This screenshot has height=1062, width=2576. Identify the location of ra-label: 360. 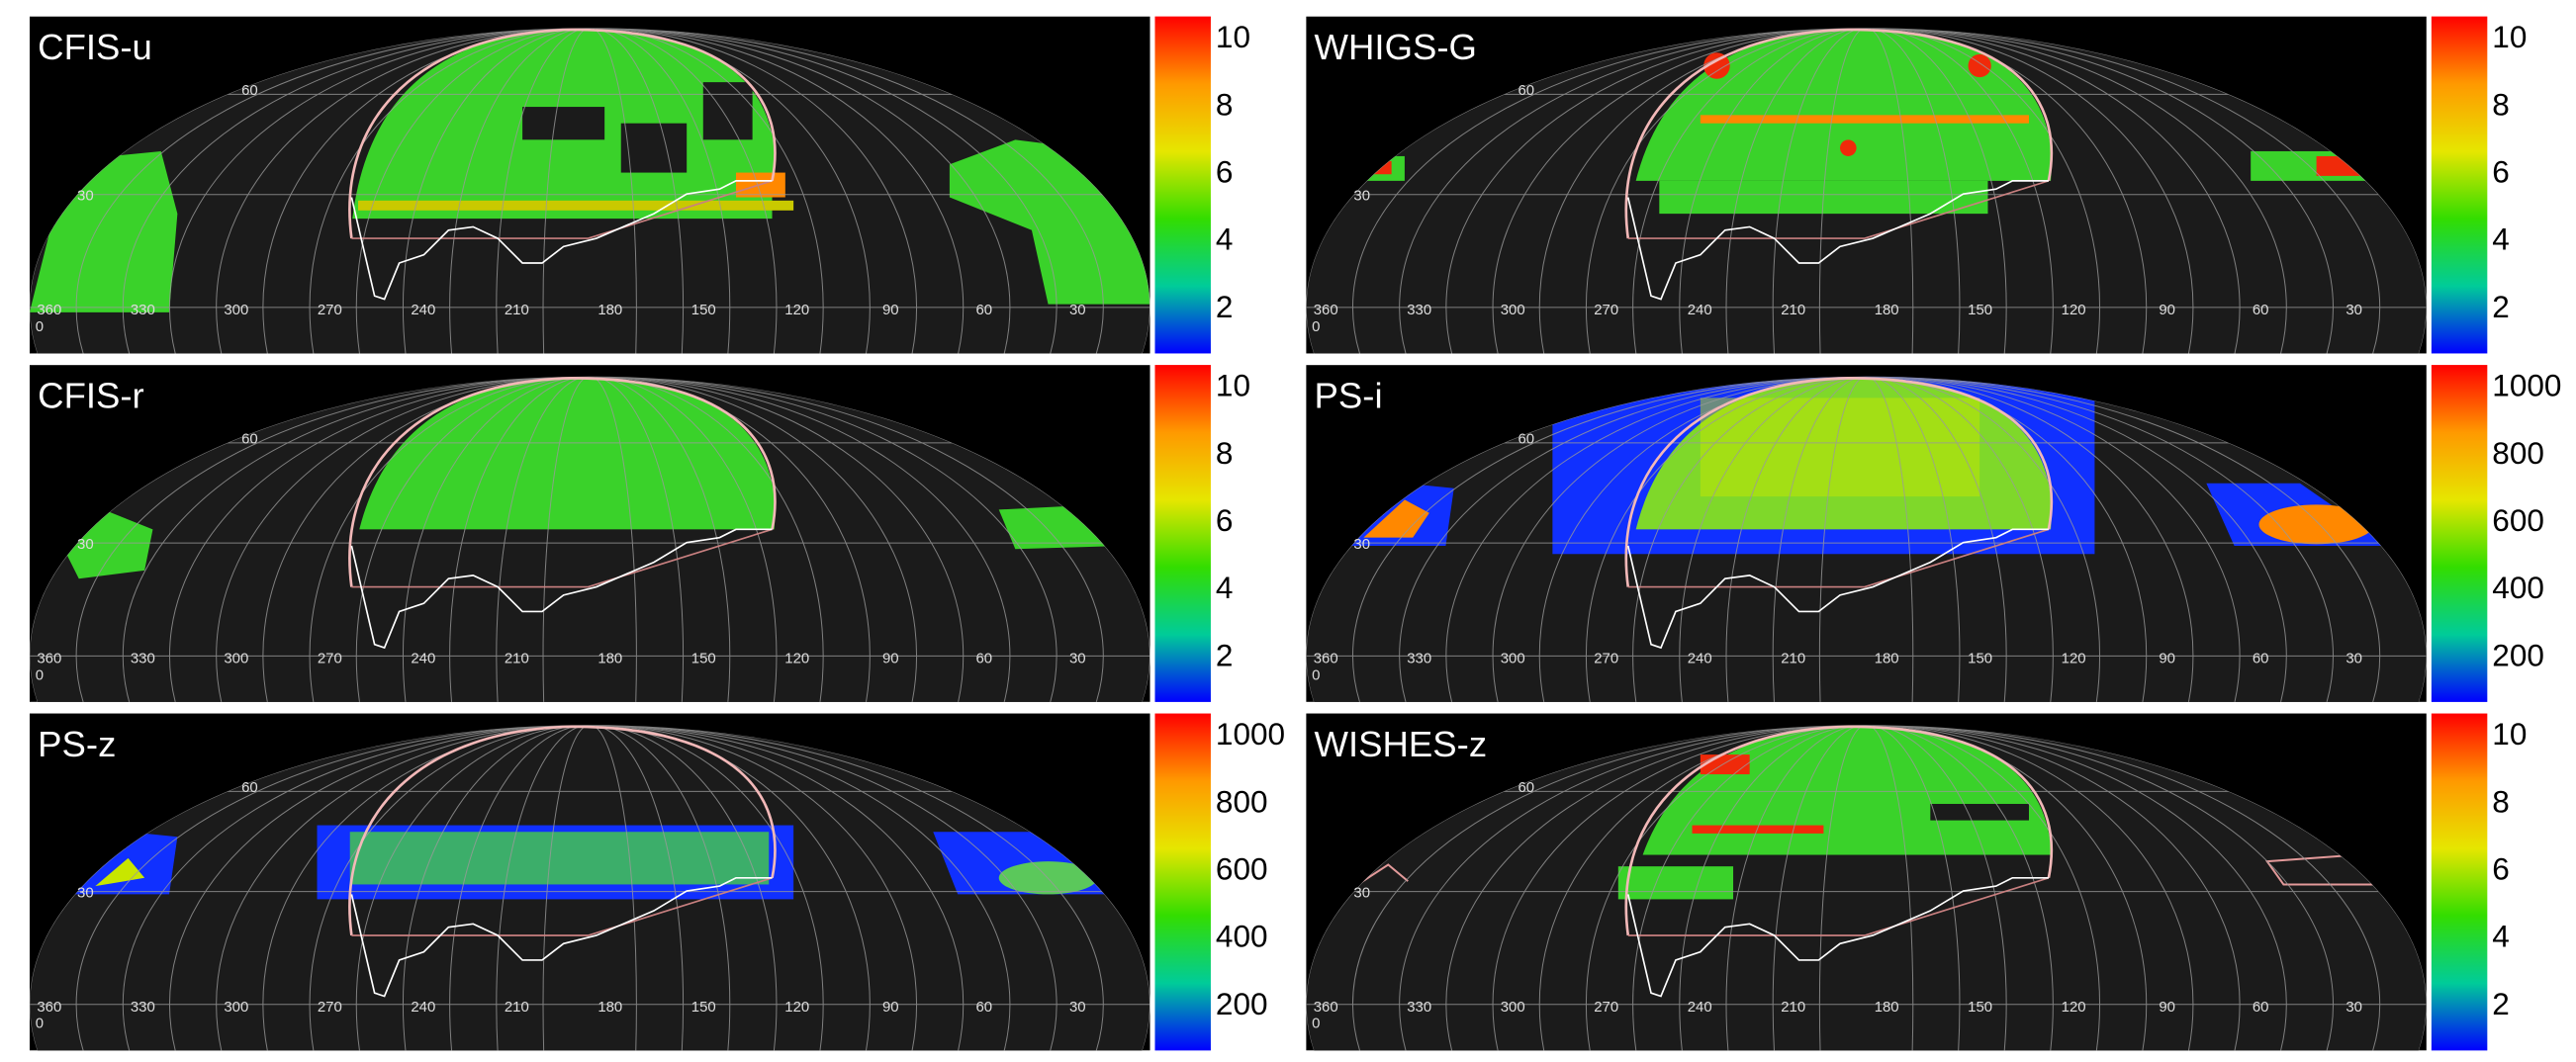
(1326, 310).